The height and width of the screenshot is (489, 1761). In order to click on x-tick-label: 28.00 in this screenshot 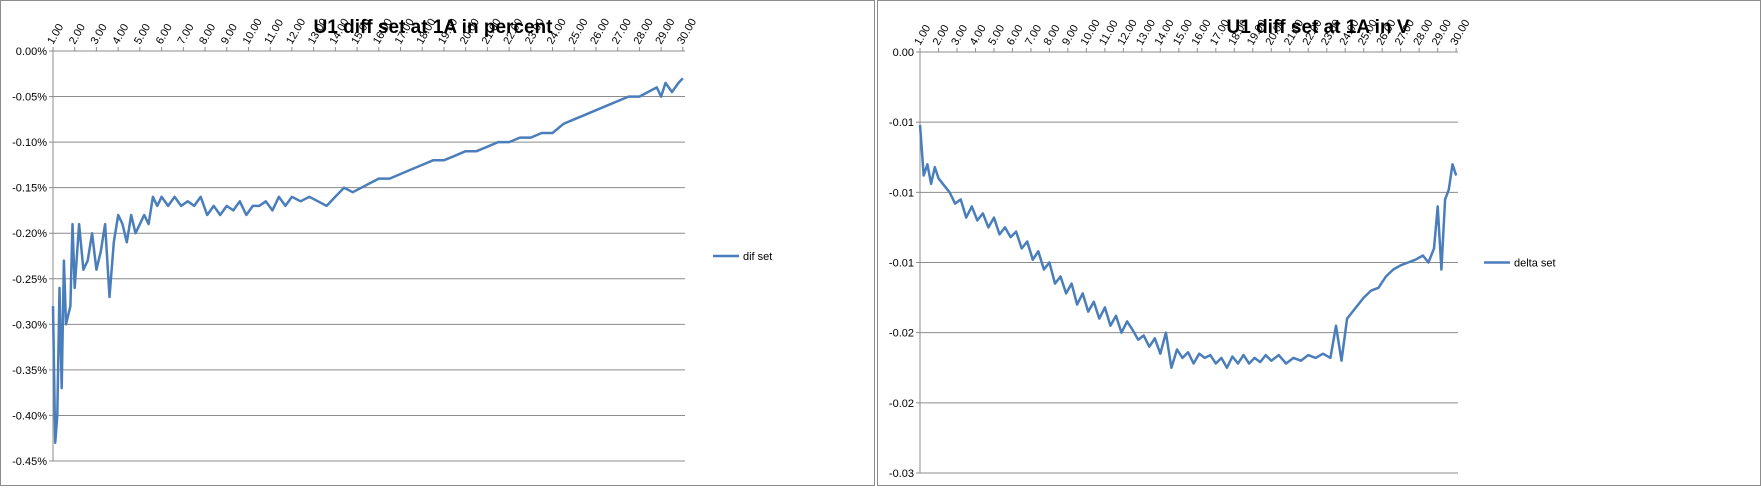, I will do `click(644, 32)`.